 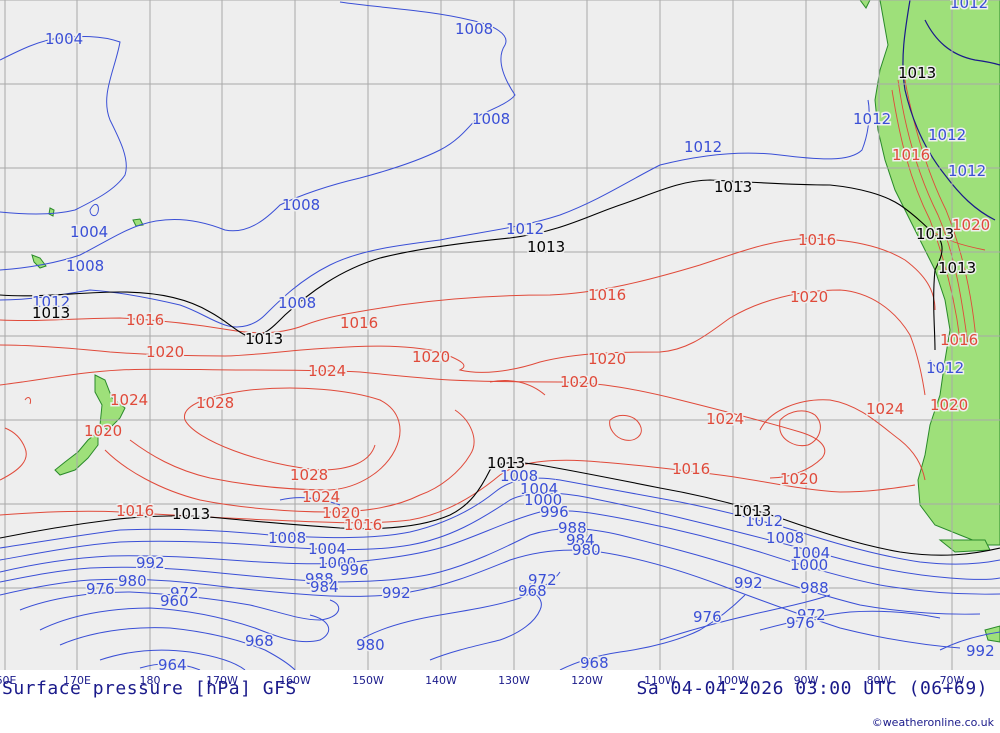 I want to click on tick-80w: 80W, so click(x=879, y=680).